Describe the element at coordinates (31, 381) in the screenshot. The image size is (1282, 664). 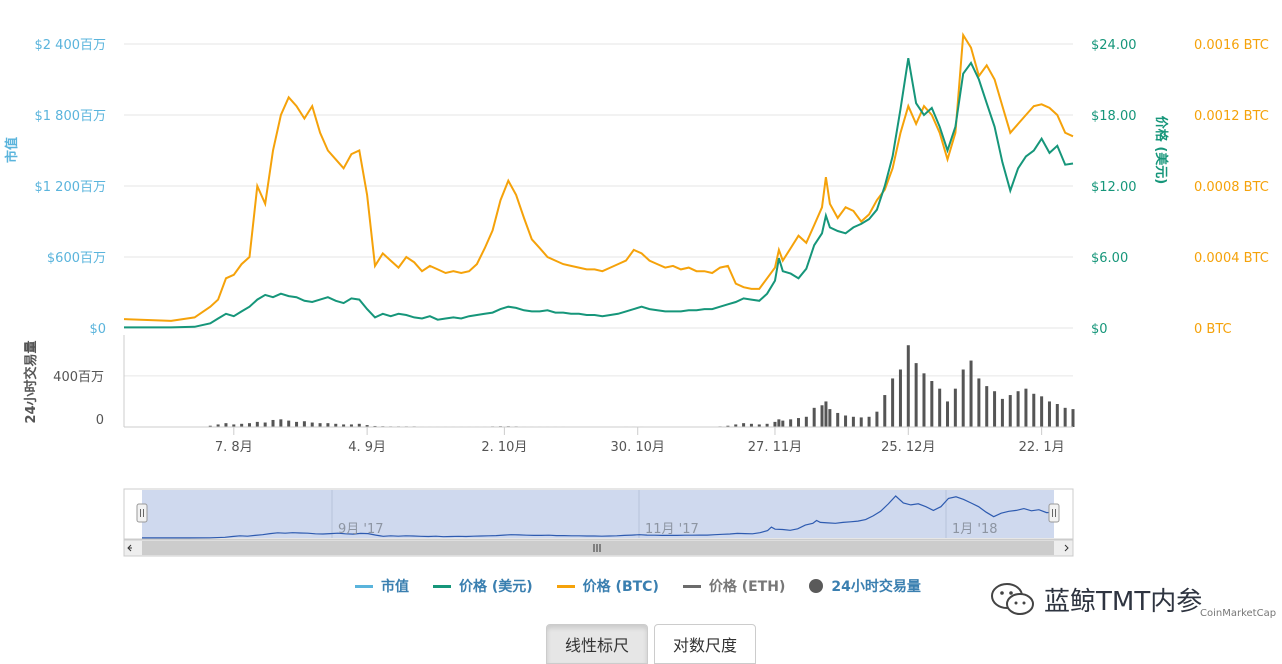
I see `volume-axis-title: 24小时交易量` at that location.